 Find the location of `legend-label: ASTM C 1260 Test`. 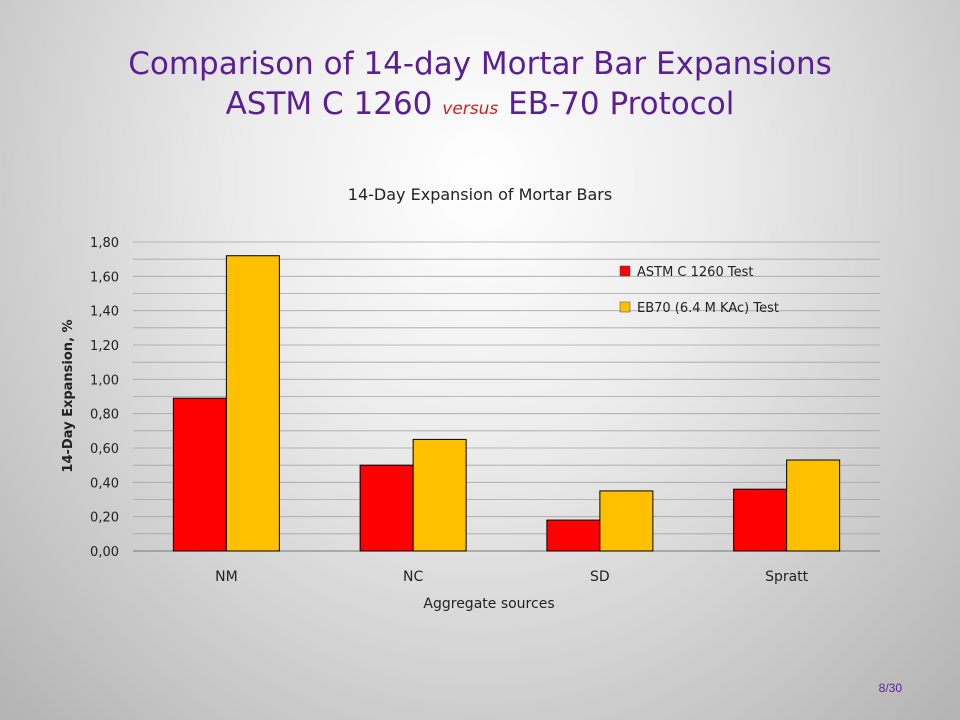

legend-label: ASTM C 1260 Test is located at coordinates (695, 272).